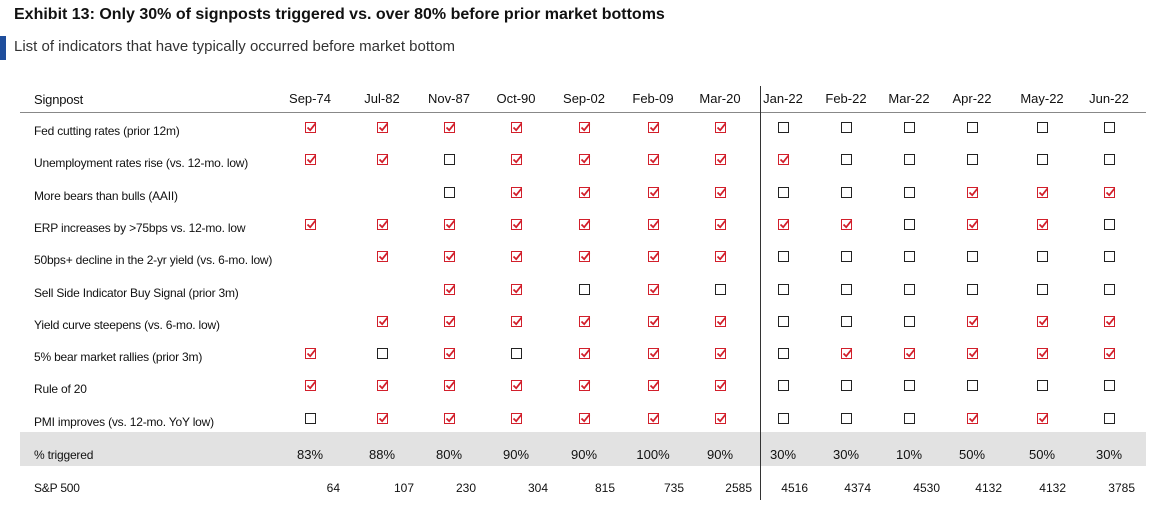 The width and height of the screenshot is (1151, 511). Describe the element at coordinates (141, 163) in the screenshot. I see `signpost-label: Unemployment rates rise (vs. 12-mo. low)` at that location.